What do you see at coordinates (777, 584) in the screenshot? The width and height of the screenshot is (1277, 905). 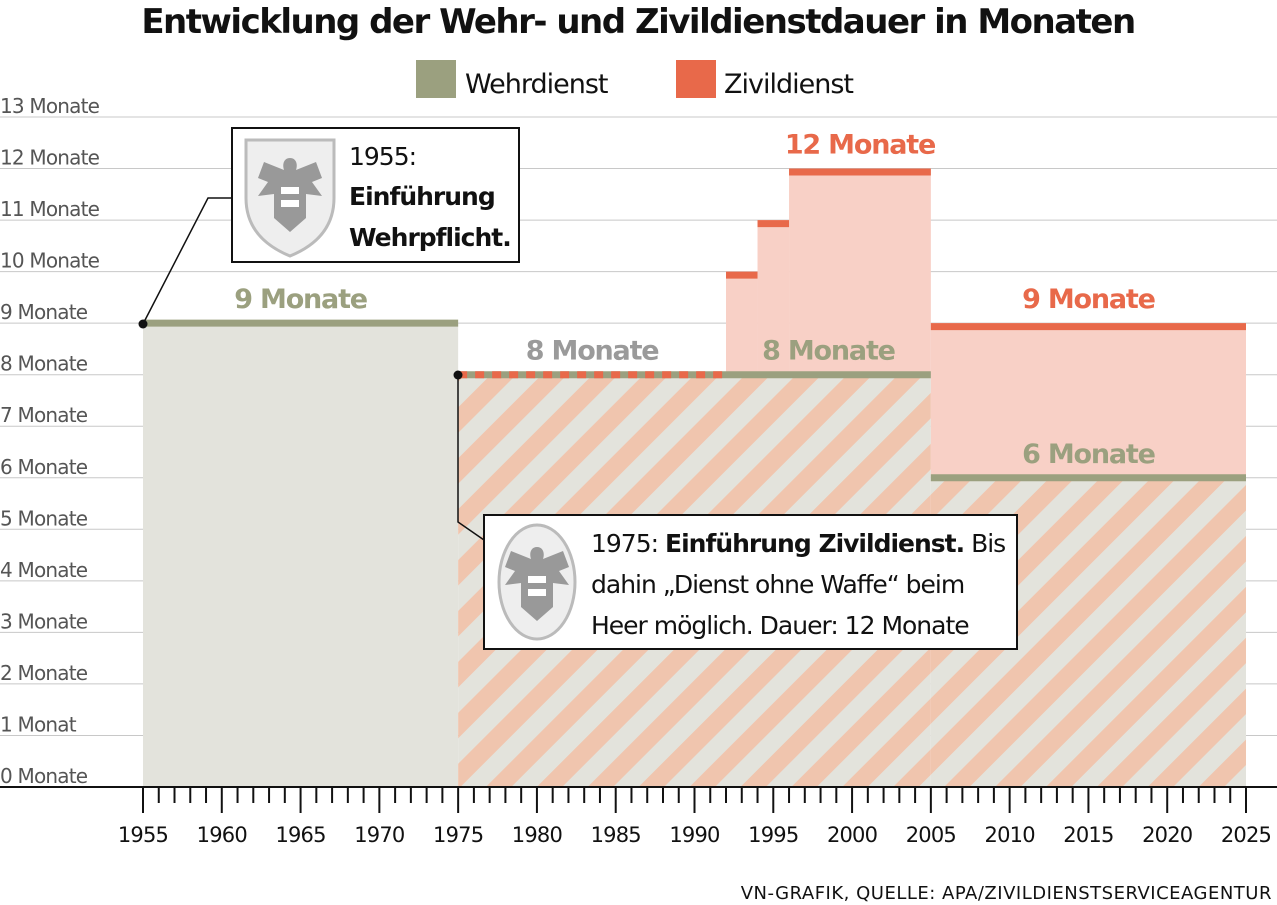 I see `annotation-text: dahin „Dienst ohne Waffe“ beim` at bounding box center [777, 584].